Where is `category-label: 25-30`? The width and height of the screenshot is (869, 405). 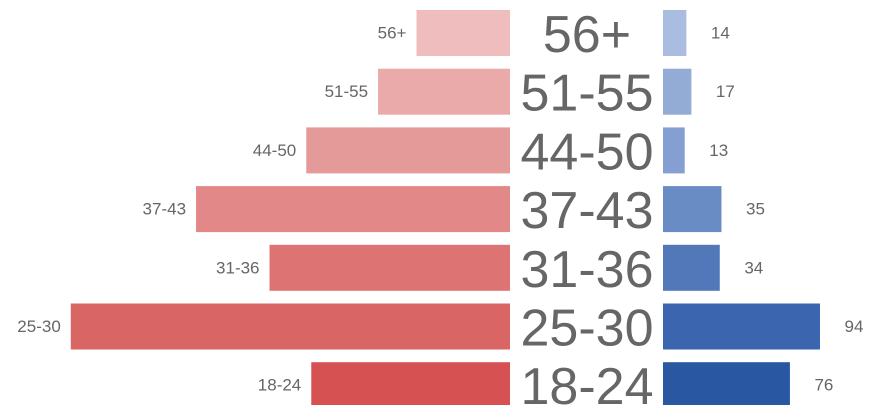
category-label: 25-30 is located at coordinates (587, 329).